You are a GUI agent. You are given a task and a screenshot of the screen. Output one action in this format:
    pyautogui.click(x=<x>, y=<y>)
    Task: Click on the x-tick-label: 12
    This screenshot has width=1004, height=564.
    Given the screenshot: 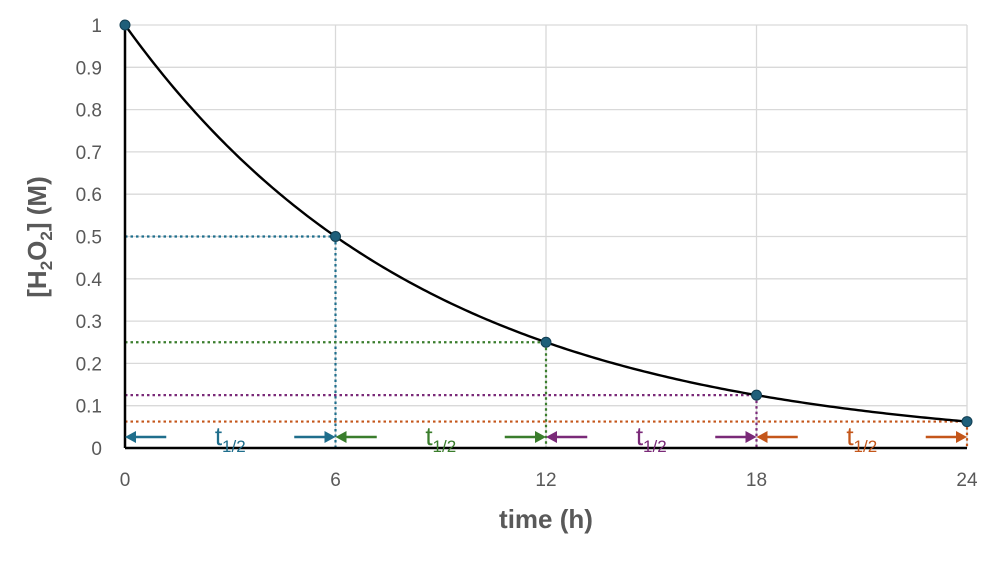 What is the action you would take?
    pyautogui.click(x=545, y=480)
    